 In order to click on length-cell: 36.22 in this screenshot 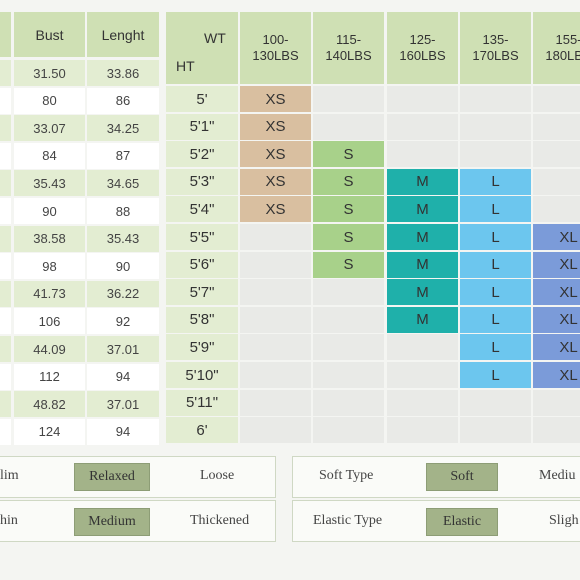, I will do `click(123, 293)`.